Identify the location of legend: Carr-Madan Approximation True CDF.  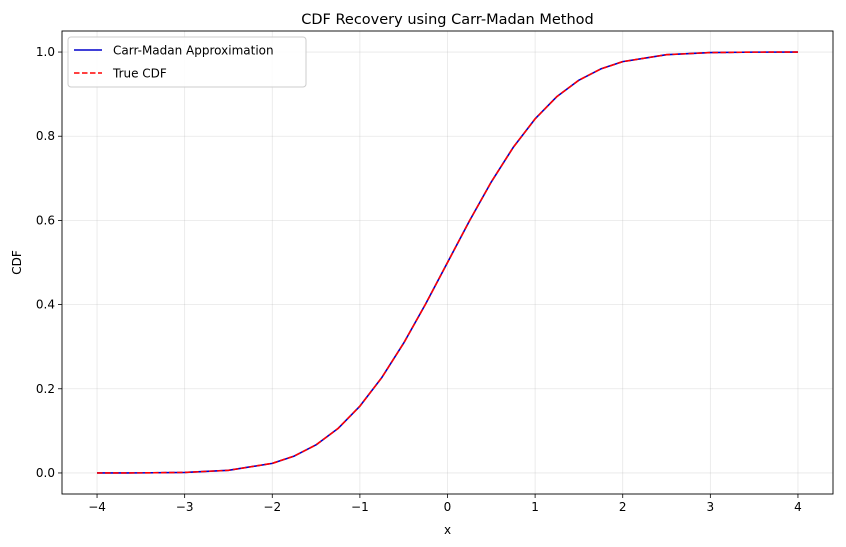
(187, 62).